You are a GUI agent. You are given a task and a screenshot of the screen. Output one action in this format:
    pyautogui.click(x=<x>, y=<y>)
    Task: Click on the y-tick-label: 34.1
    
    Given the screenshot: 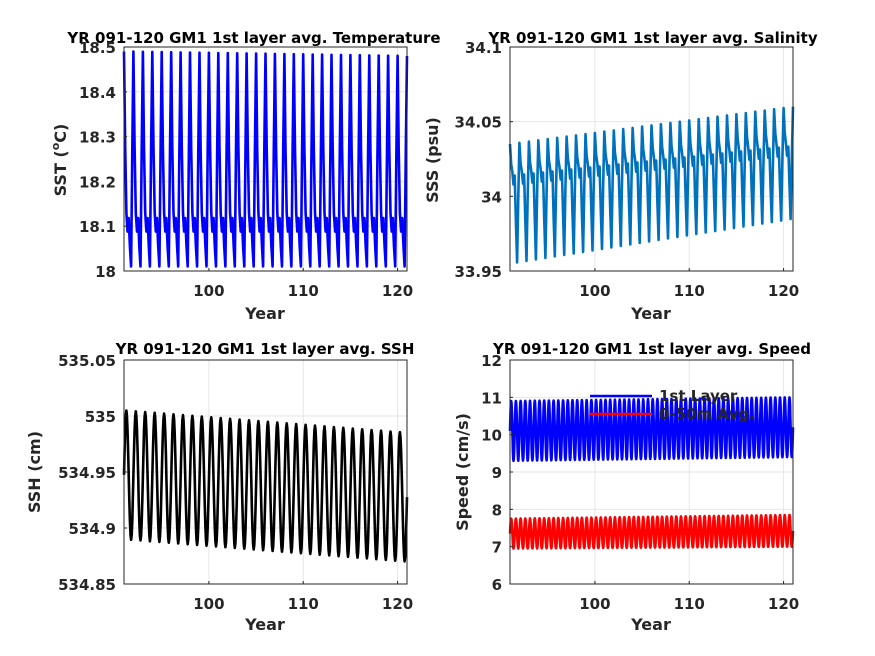 What is the action you would take?
    pyautogui.click(x=483, y=48)
    